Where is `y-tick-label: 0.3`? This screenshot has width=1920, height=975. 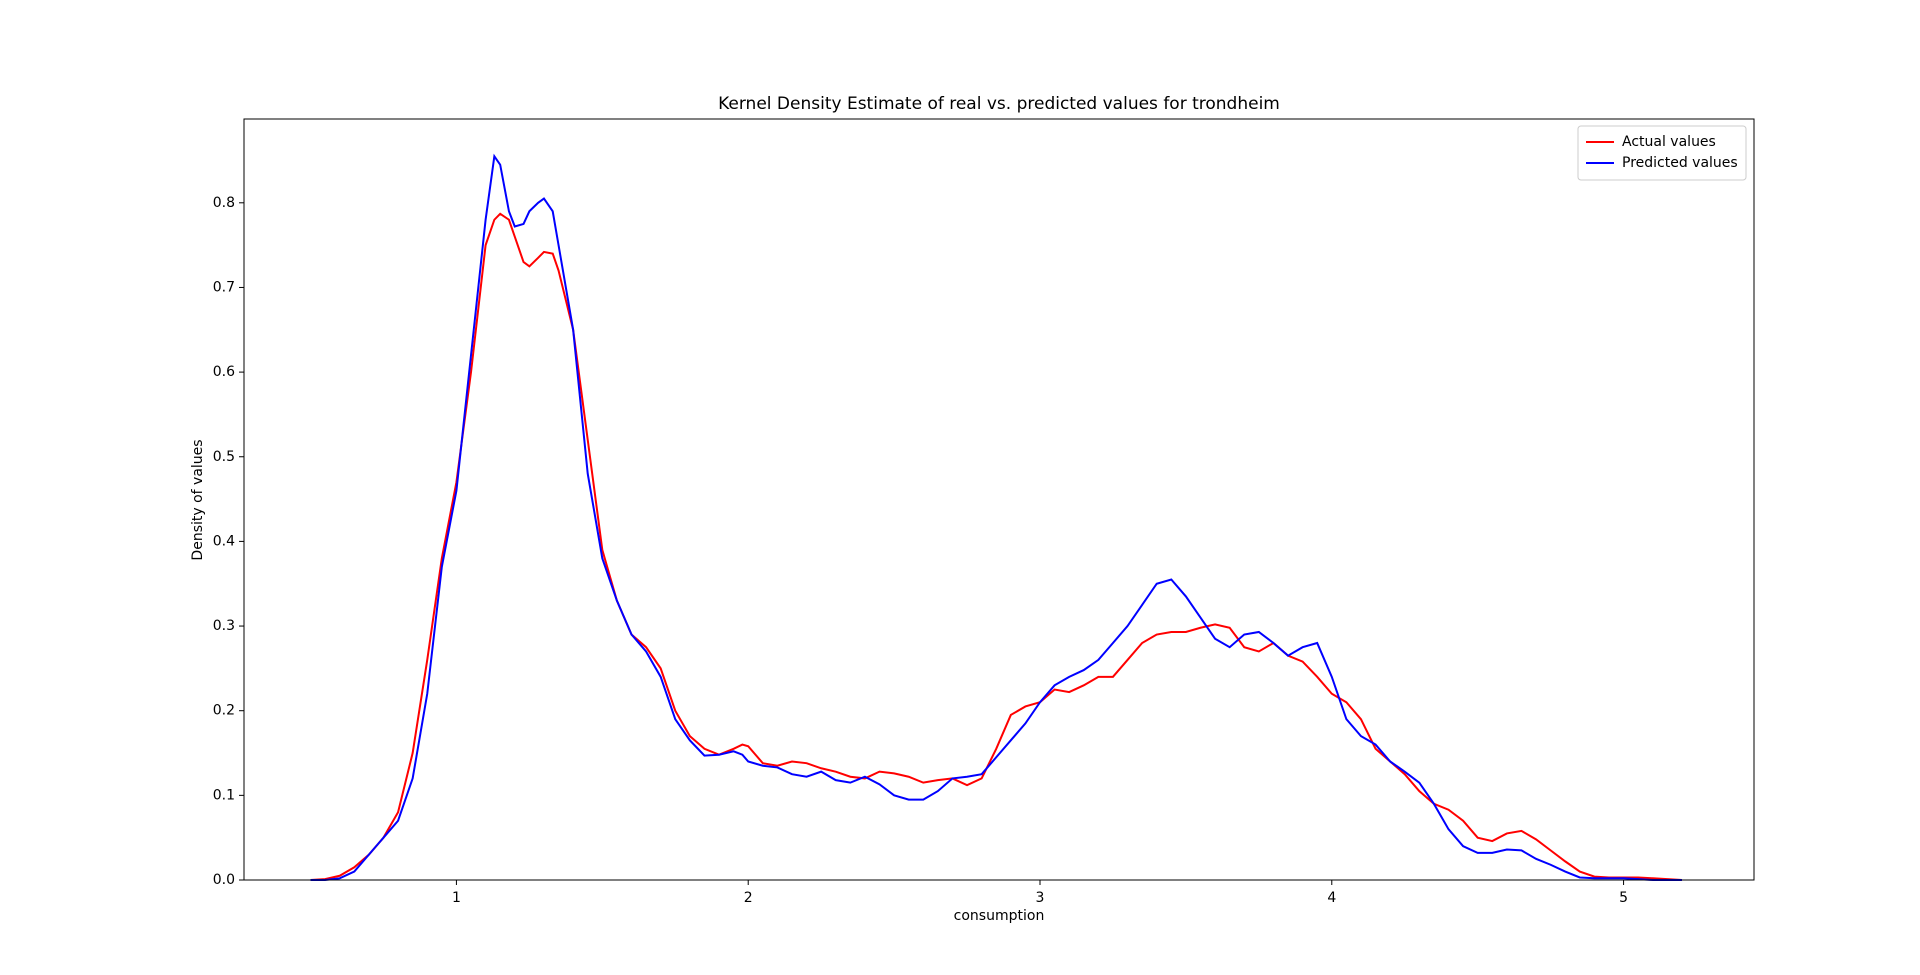
y-tick-label: 0.3 is located at coordinates (224, 626).